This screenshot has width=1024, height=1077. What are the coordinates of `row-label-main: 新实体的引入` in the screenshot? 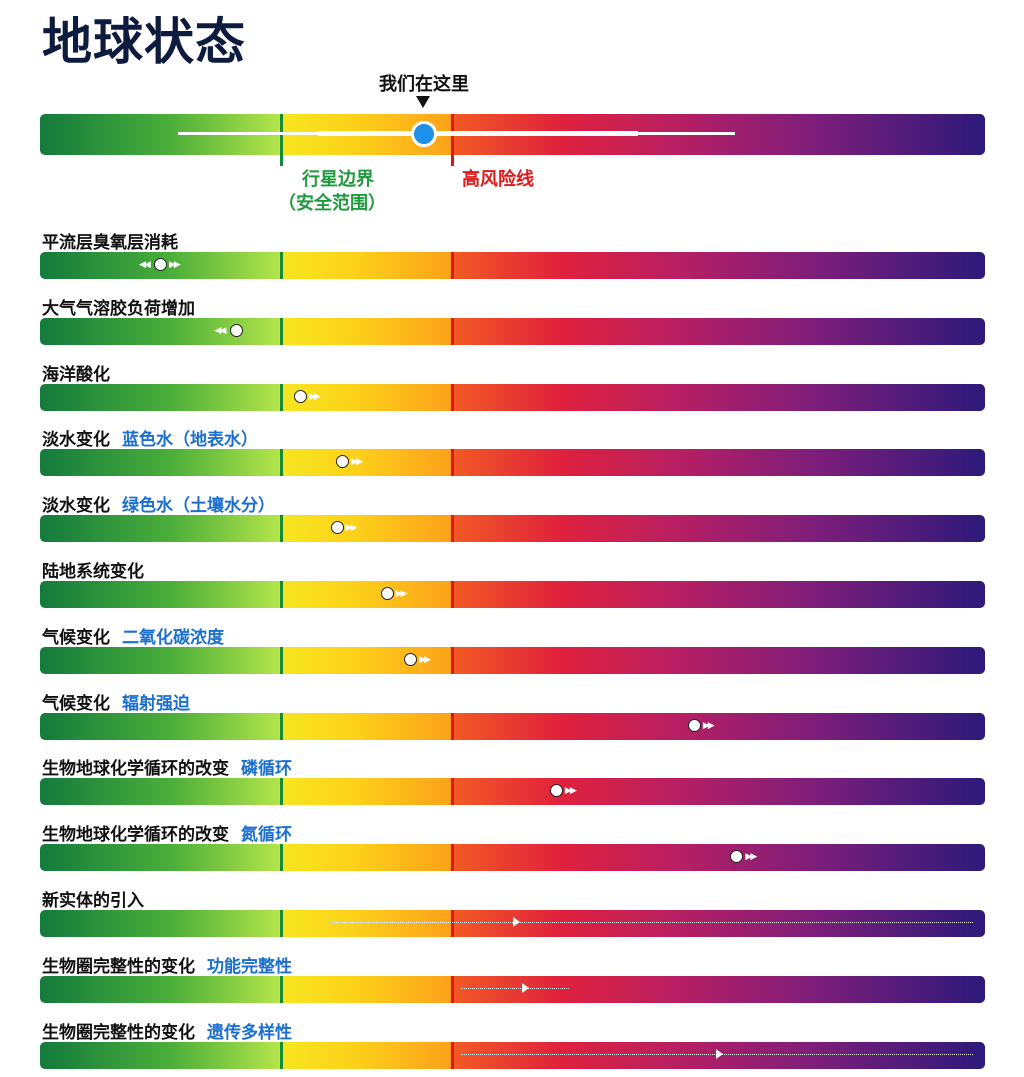 It's located at (93, 901).